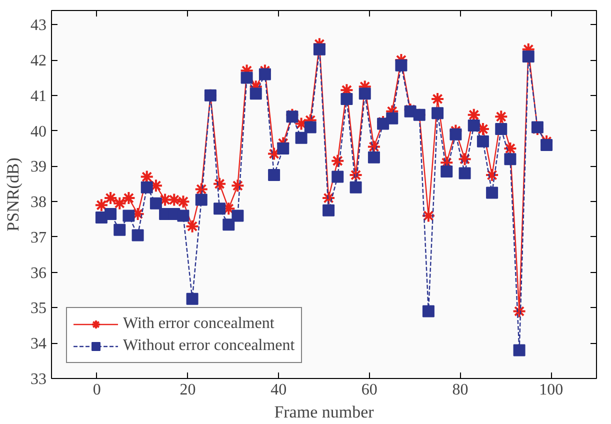 The height and width of the screenshot is (424, 611). I want to click on y-tick-label: 33, so click(38, 379).